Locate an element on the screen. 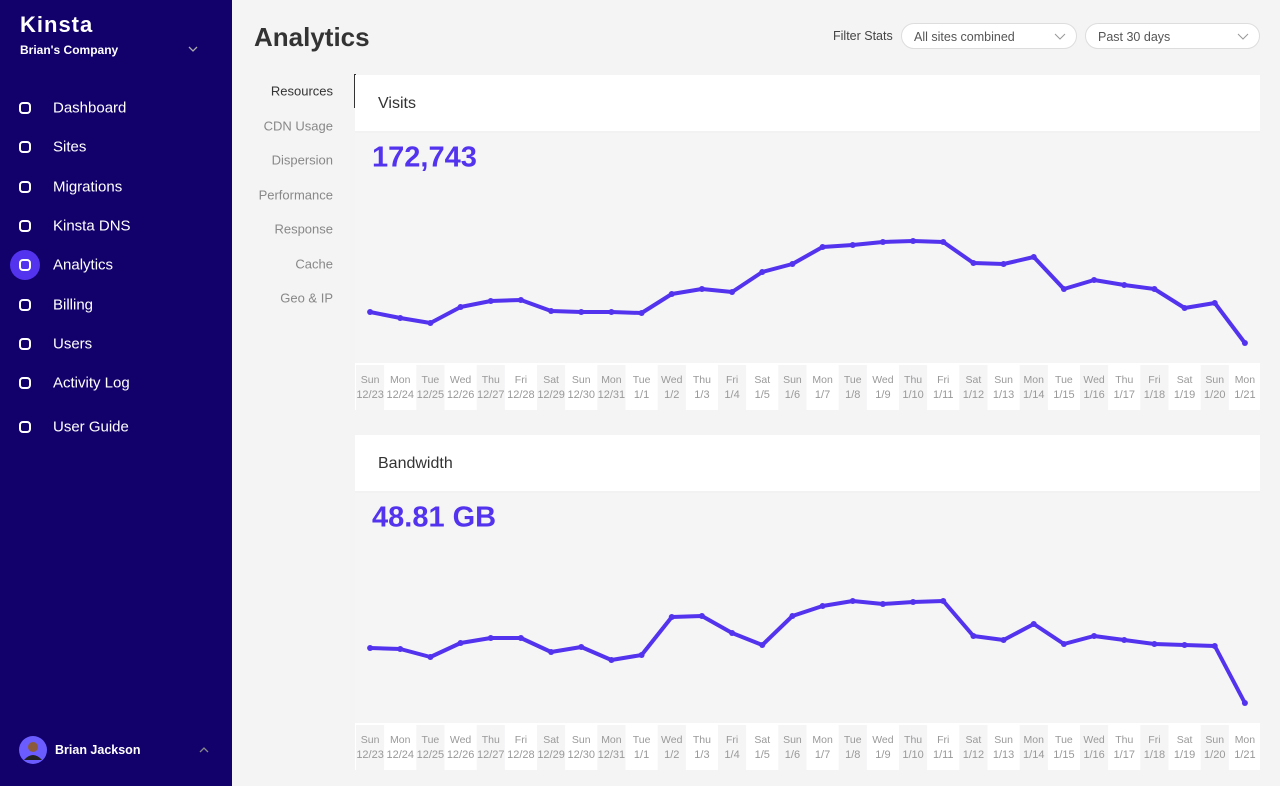 This screenshot has height=786, width=1280. user-chevron is located at coordinates (204, 750).